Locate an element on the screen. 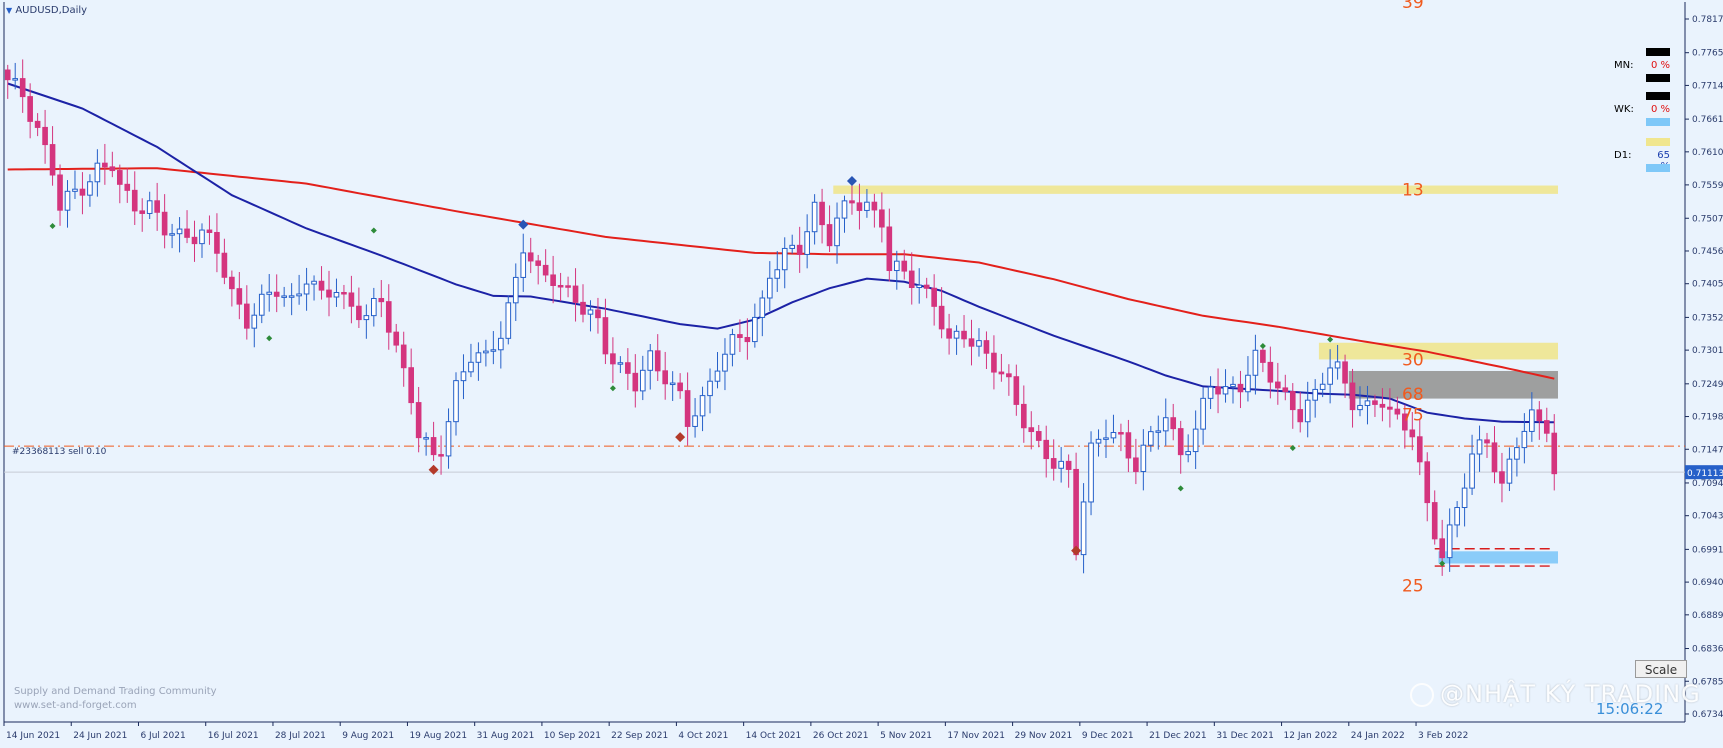 This screenshot has width=1723, height=748. panel-wk-value: 0 % is located at coordinates (1660, 109).